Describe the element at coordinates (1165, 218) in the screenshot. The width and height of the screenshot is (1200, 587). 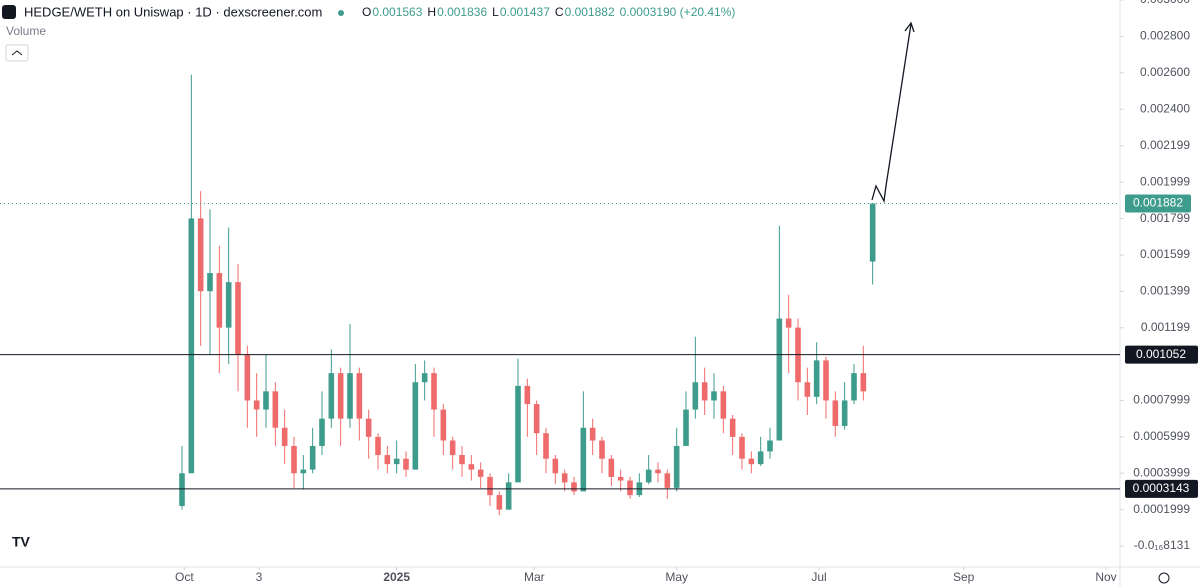
I see `y-tick-label: 0.001799` at that location.